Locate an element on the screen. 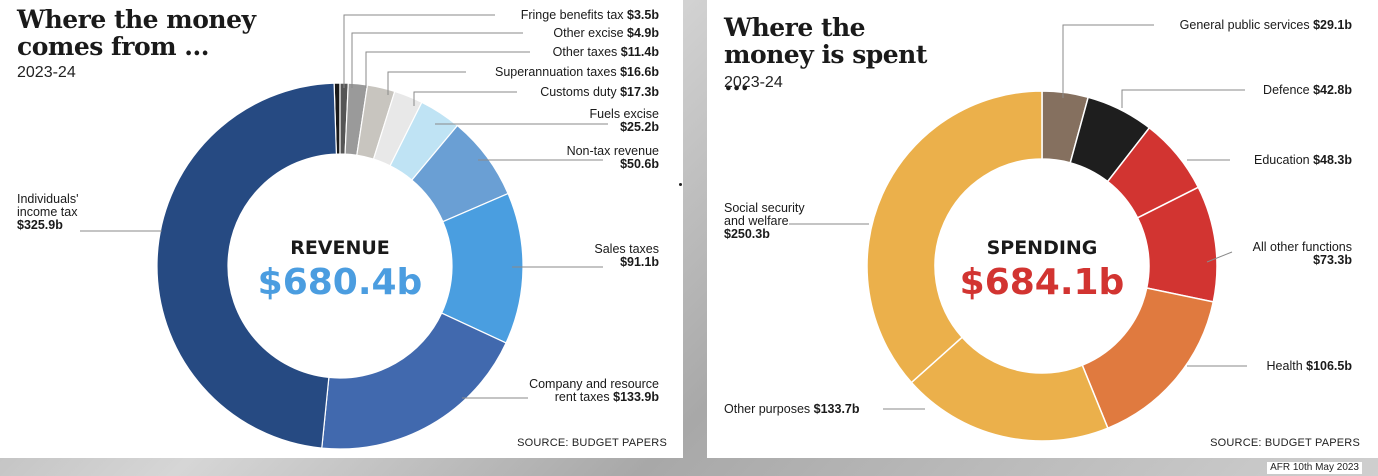 The image size is (1378, 476). separator-dot is located at coordinates (680, 184).